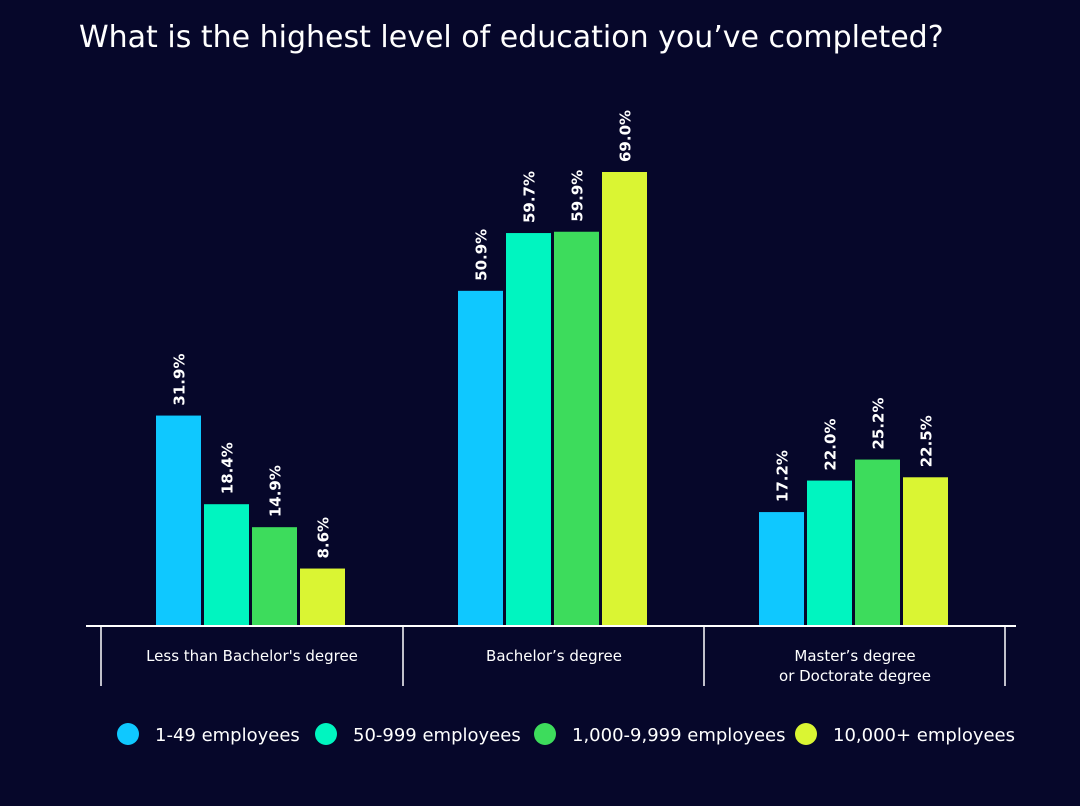 The height and width of the screenshot is (806, 1080). I want to click on category-label-2: Master’s degree, so click(854, 656).